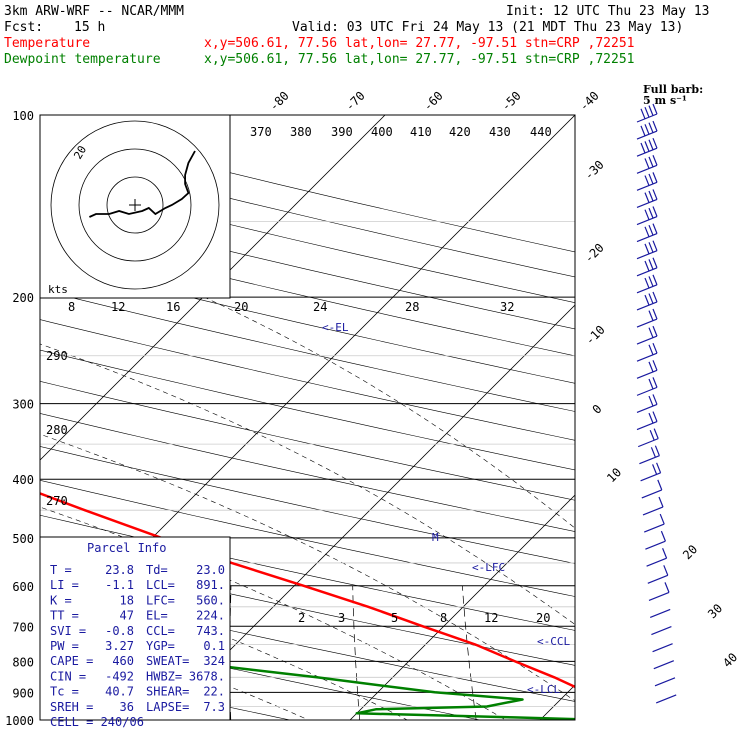  I want to click on ccl-marker: <-CCL, so click(553, 641).